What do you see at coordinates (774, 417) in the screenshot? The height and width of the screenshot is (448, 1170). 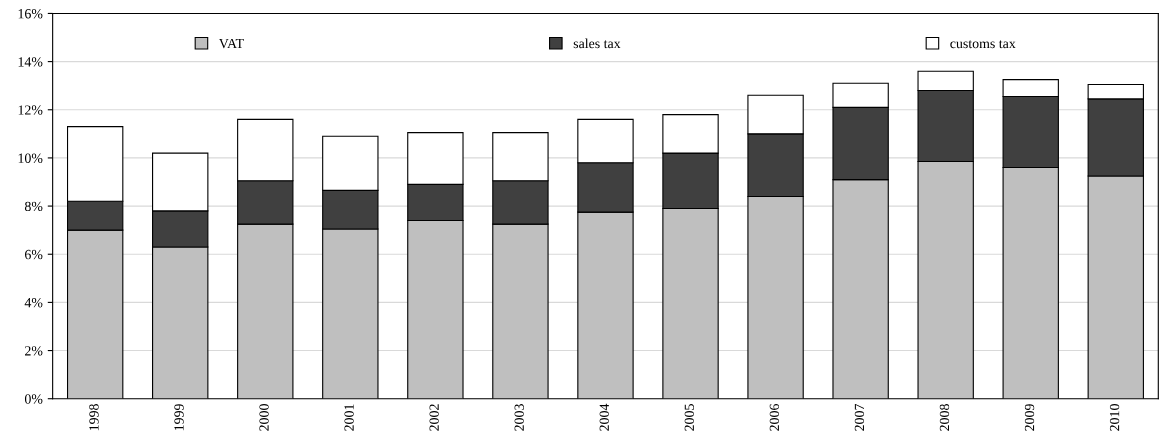 I see `x-tick-label: 2006` at bounding box center [774, 417].